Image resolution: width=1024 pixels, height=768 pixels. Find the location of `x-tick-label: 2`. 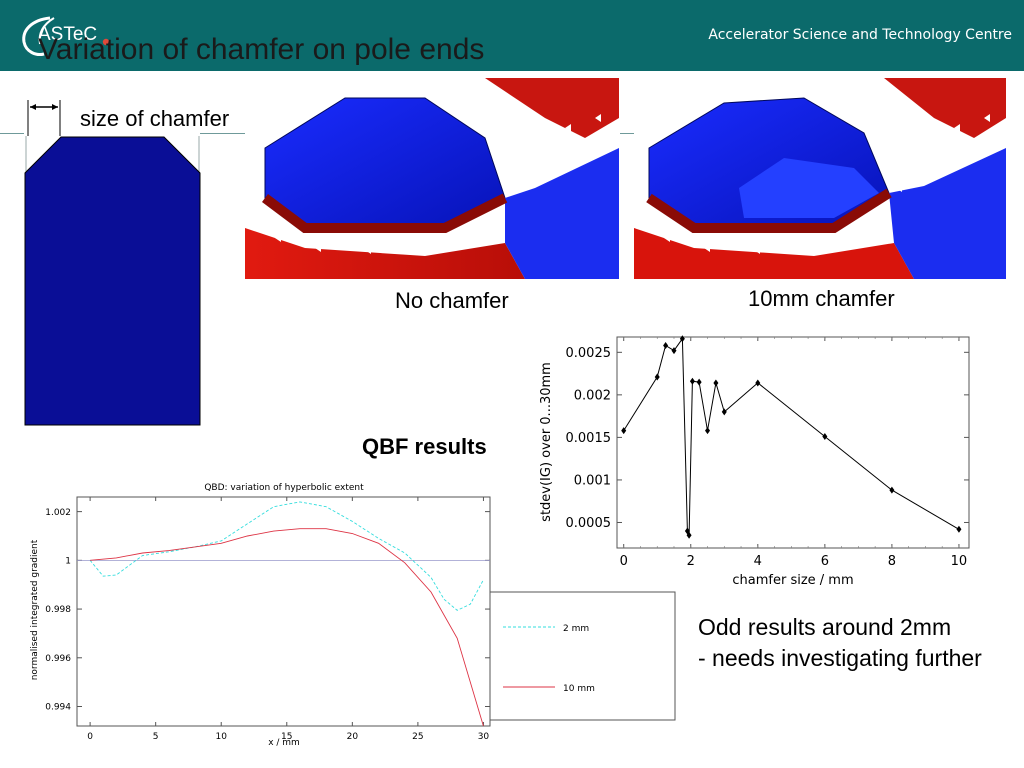

x-tick-label: 2 is located at coordinates (691, 561).